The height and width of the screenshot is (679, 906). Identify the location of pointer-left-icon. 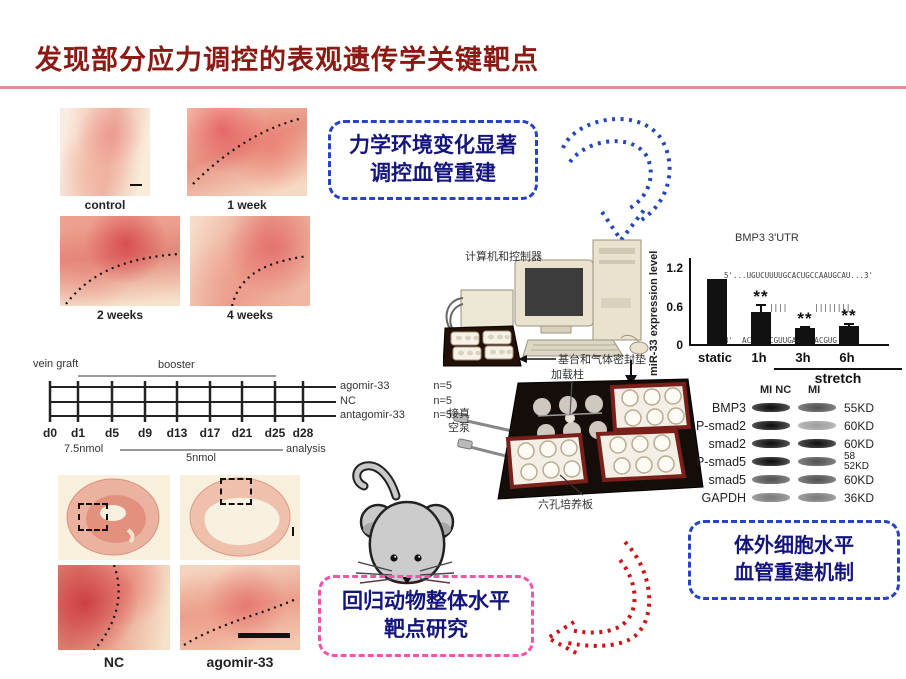
(537, 359).